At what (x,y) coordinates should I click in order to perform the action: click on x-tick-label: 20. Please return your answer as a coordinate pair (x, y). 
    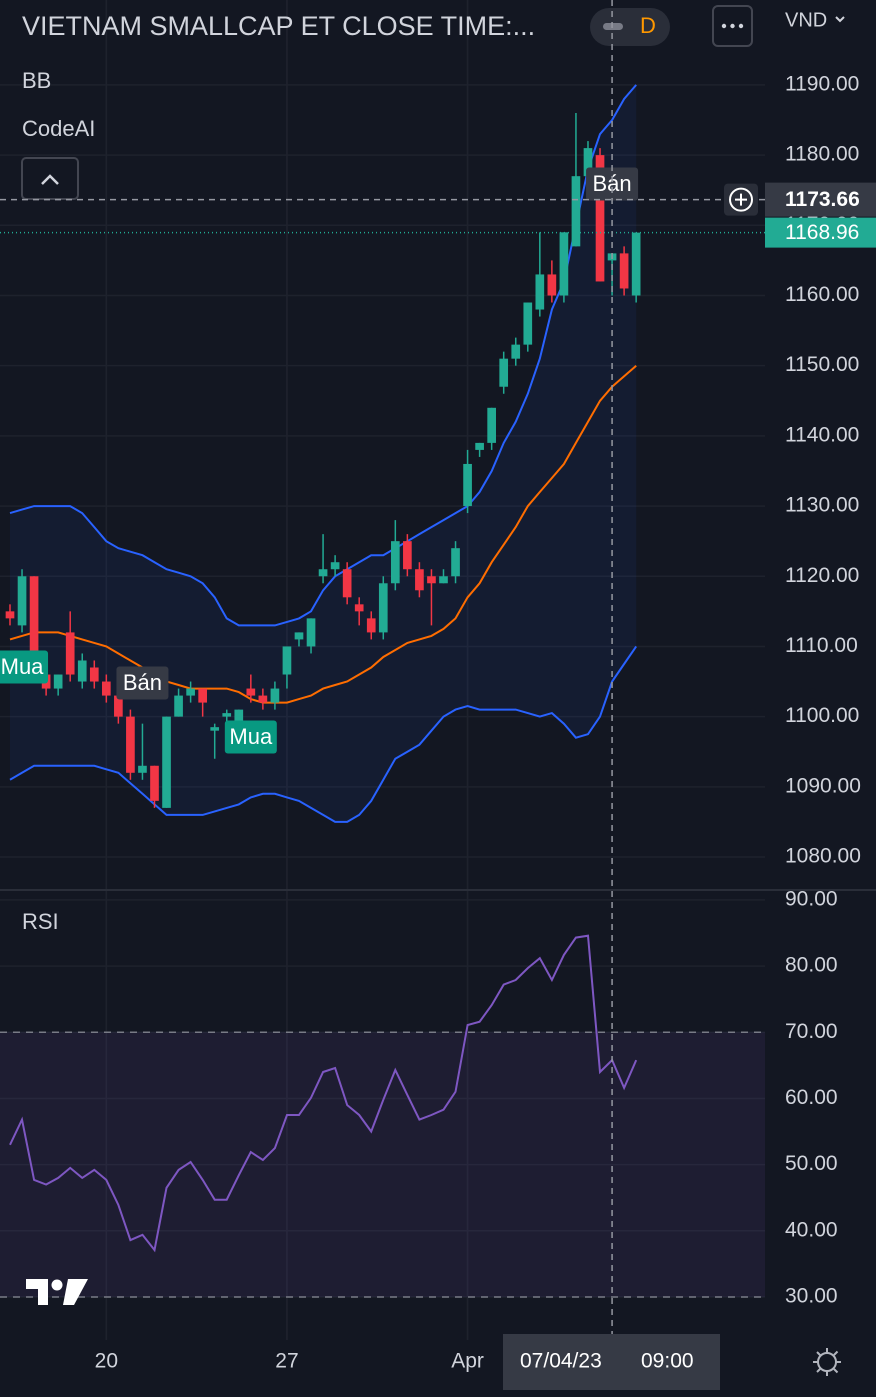
    Looking at the image, I should click on (106, 1361).